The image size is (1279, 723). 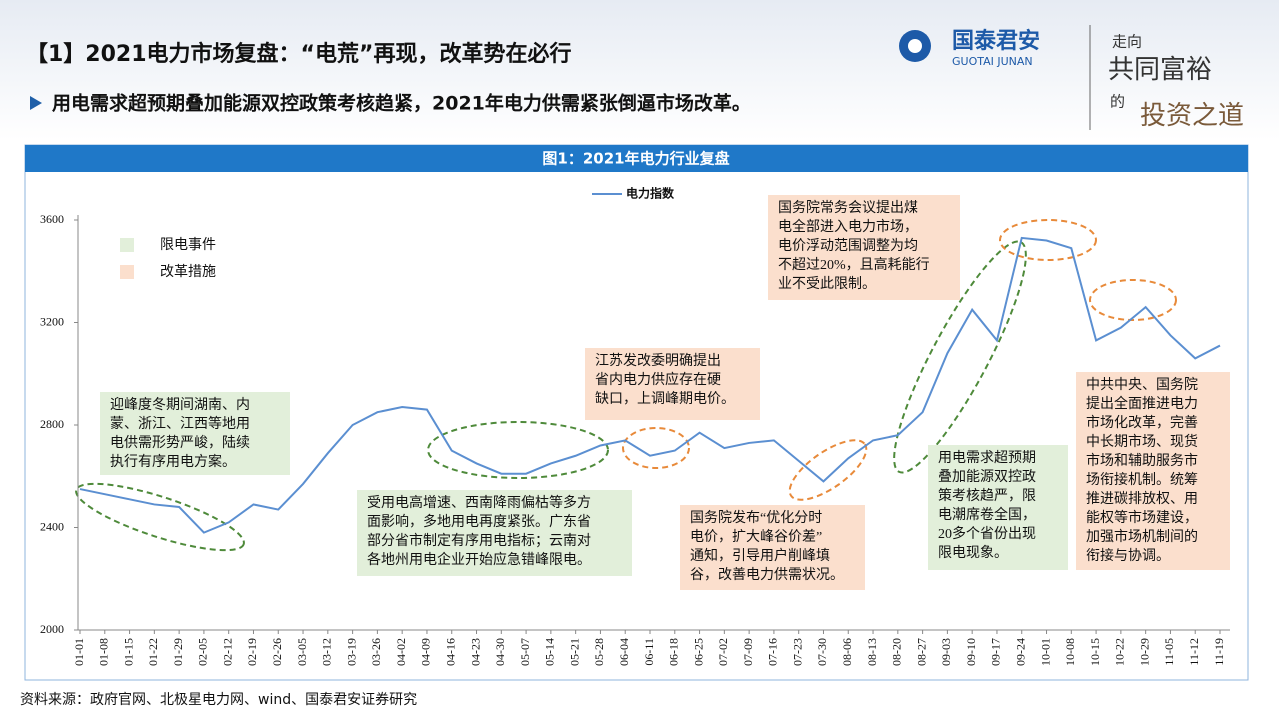 What do you see at coordinates (500, 652) in the screenshot?
I see `x-tick-label: 04-30` at bounding box center [500, 652].